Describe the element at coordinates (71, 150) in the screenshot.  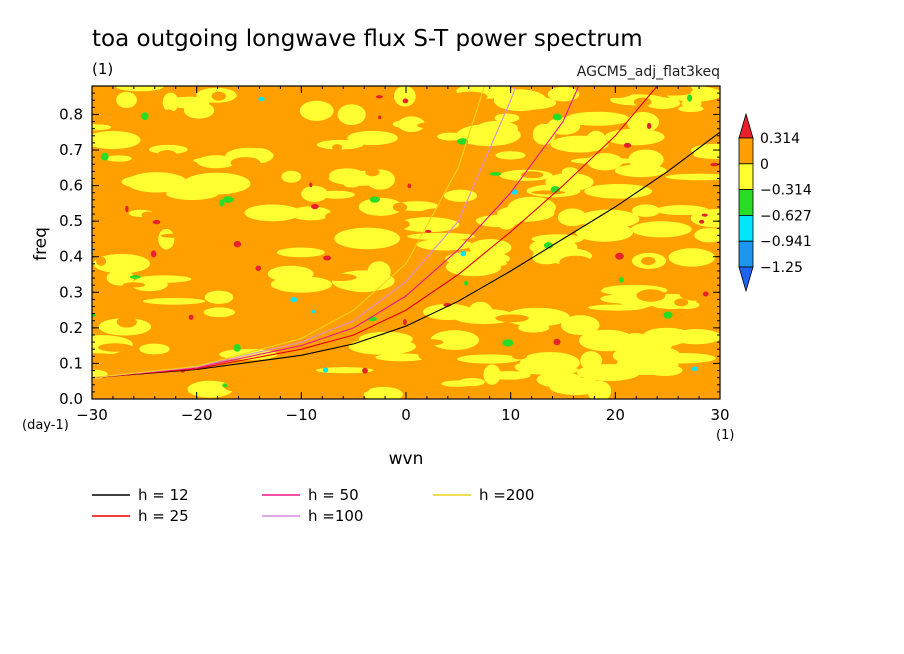
I see `y-tick-label: 0.7` at that location.